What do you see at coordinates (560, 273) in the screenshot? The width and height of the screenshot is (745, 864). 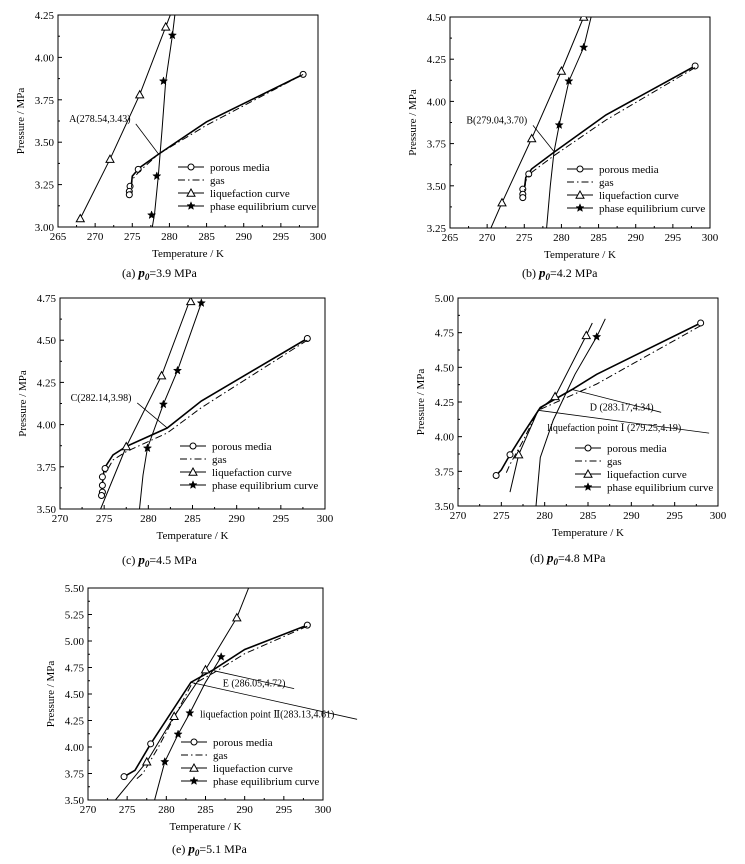 I see `panel-caption: (b) p0=4.2 MPa` at bounding box center [560, 273].